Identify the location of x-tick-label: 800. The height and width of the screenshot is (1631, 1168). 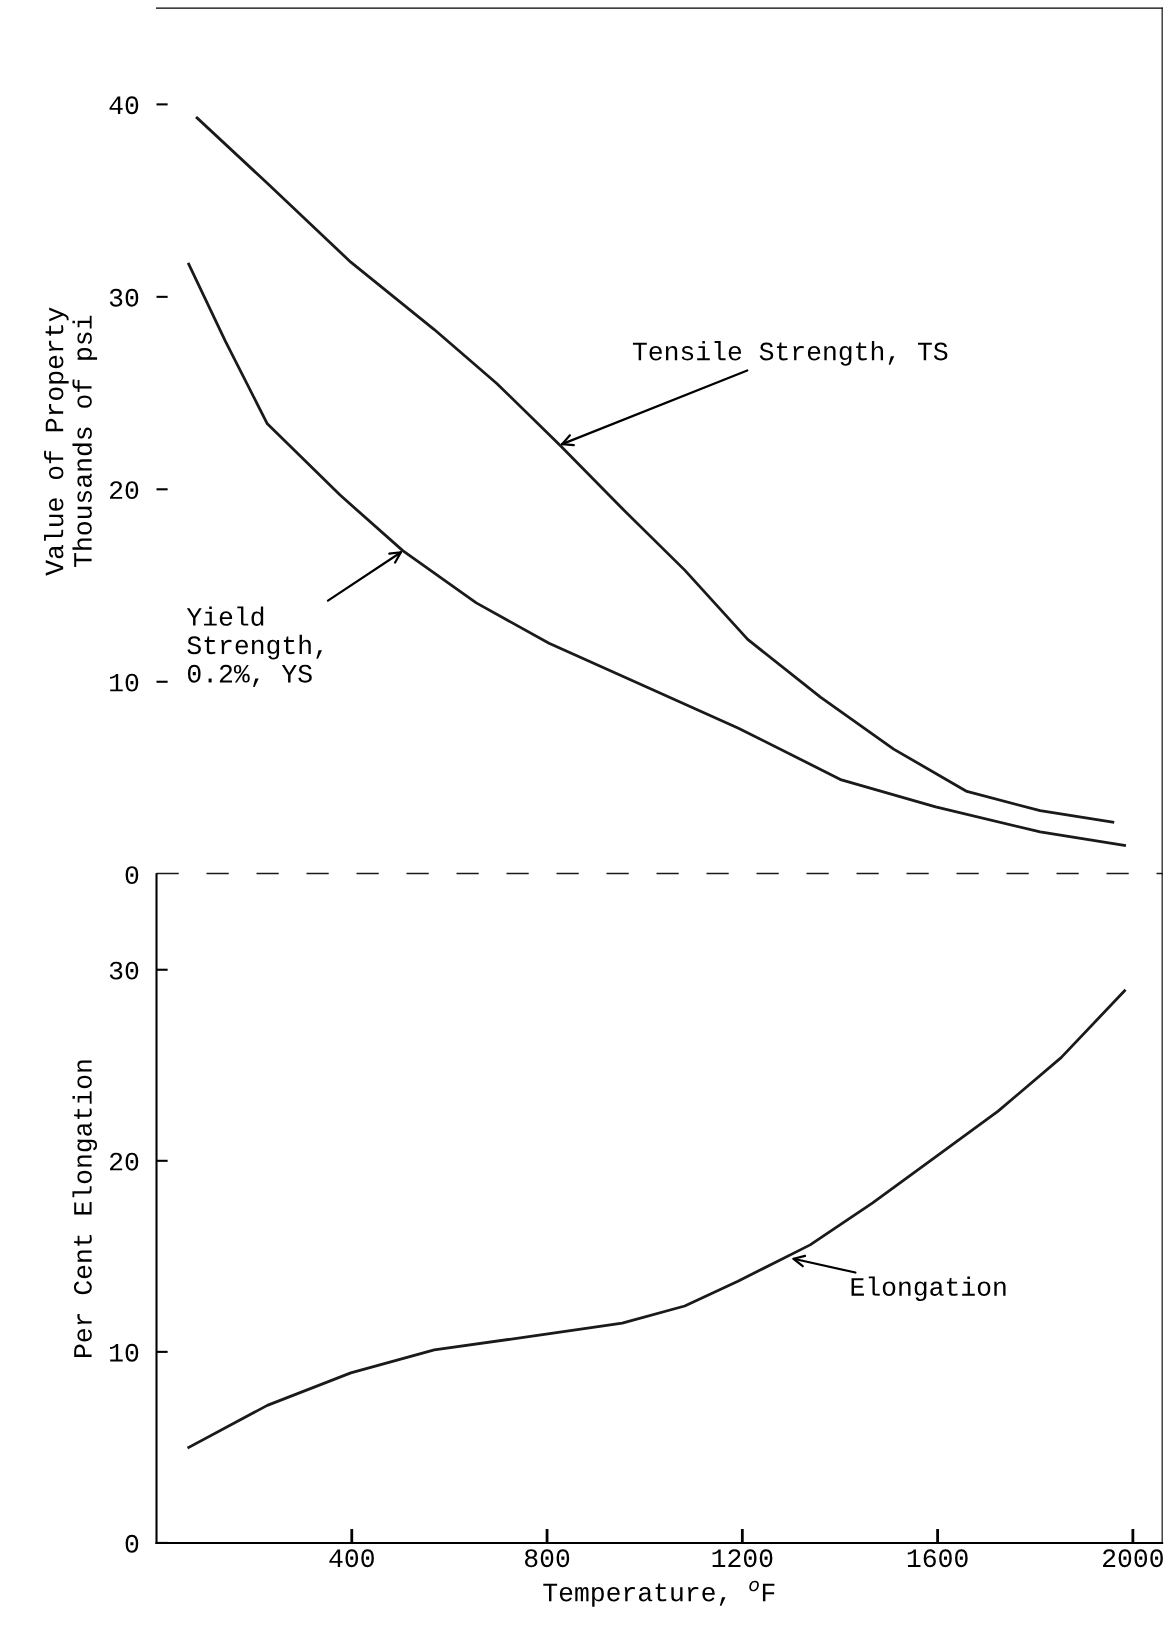
(547, 1558).